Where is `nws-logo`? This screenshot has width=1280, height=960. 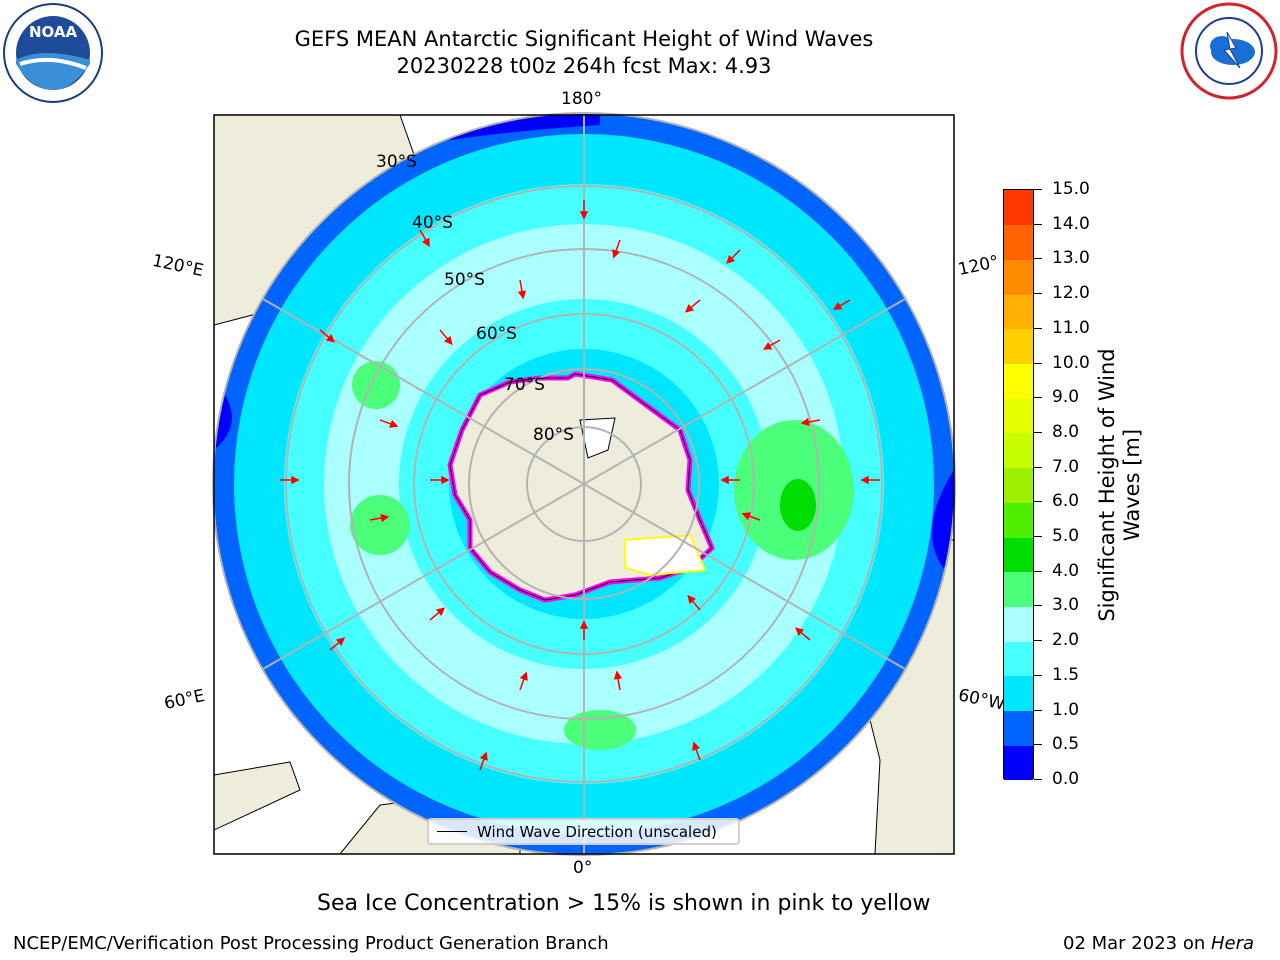 nws-logo is located at coordinates (1229, 53).